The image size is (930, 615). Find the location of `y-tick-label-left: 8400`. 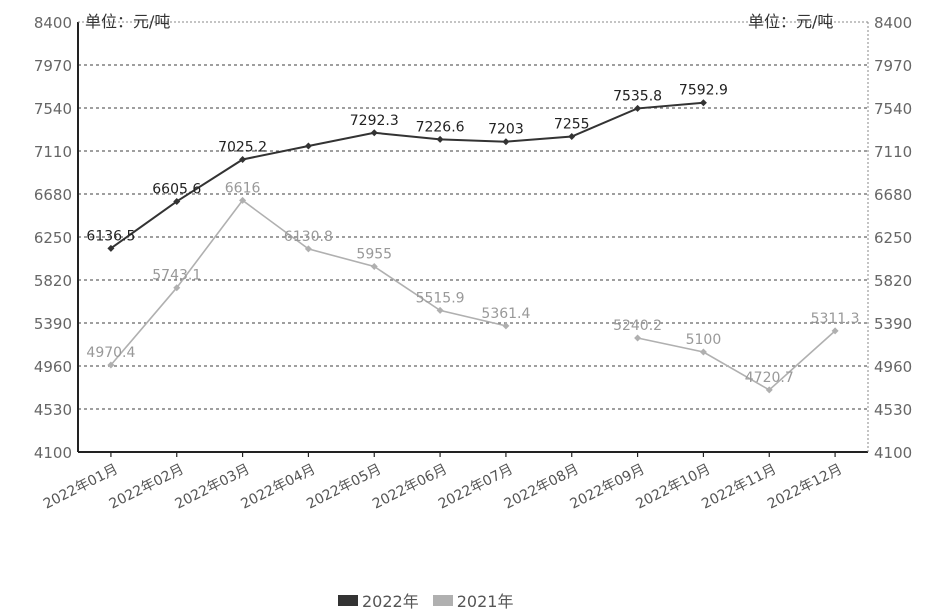

y-tick-label-left: 8400 is located at coordinates (53, 23).